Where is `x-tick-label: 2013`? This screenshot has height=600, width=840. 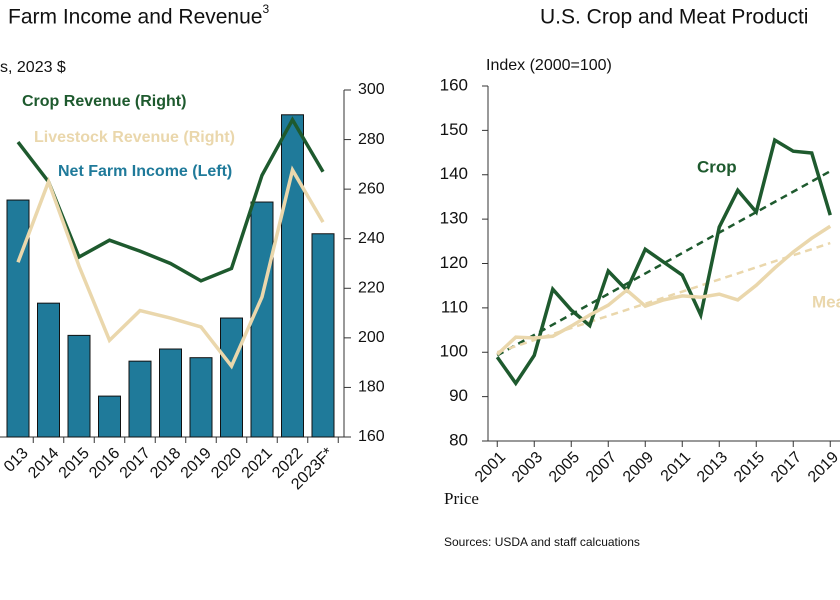
x-tick-label: 2013 is located at coordinates (712, 467).